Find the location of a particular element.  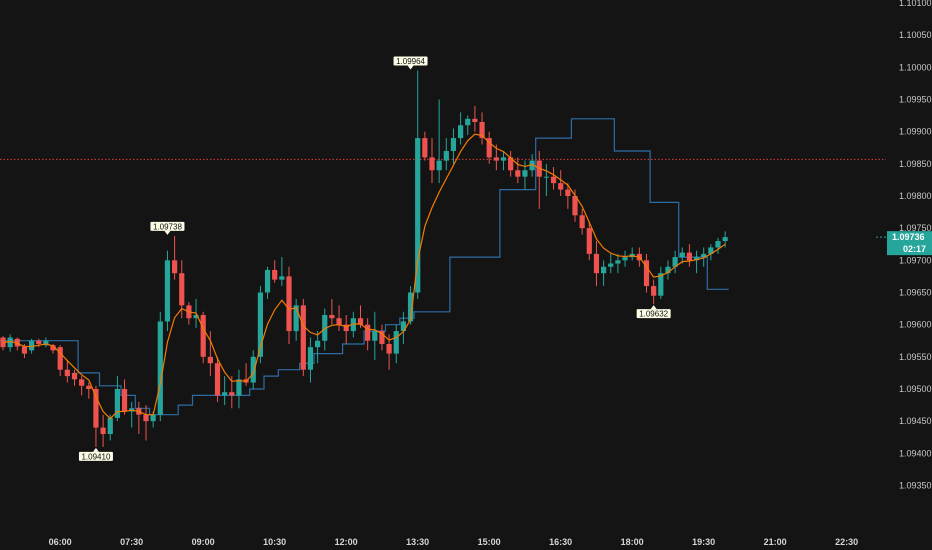

extreme-label: 1.09410 is located at coordinates (95, 454).